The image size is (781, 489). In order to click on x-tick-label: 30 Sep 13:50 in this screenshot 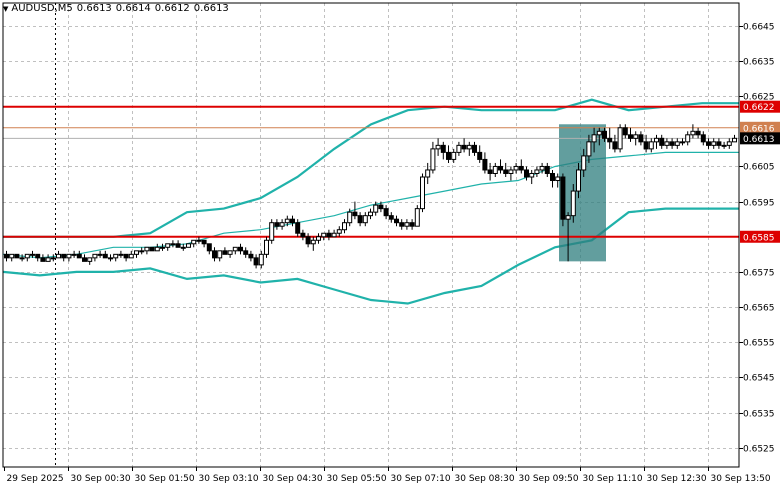, I will do `click(741, 479)`.